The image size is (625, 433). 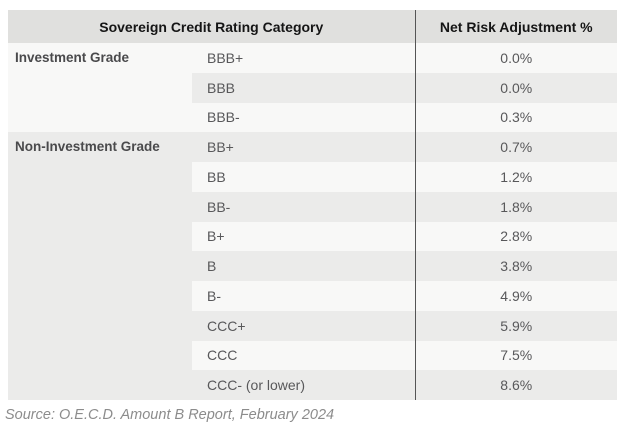 What do you see at coordinates (516, 325) in the screenshot?
I see `value-cell: 5.9%` at bounding box center [516, 325].